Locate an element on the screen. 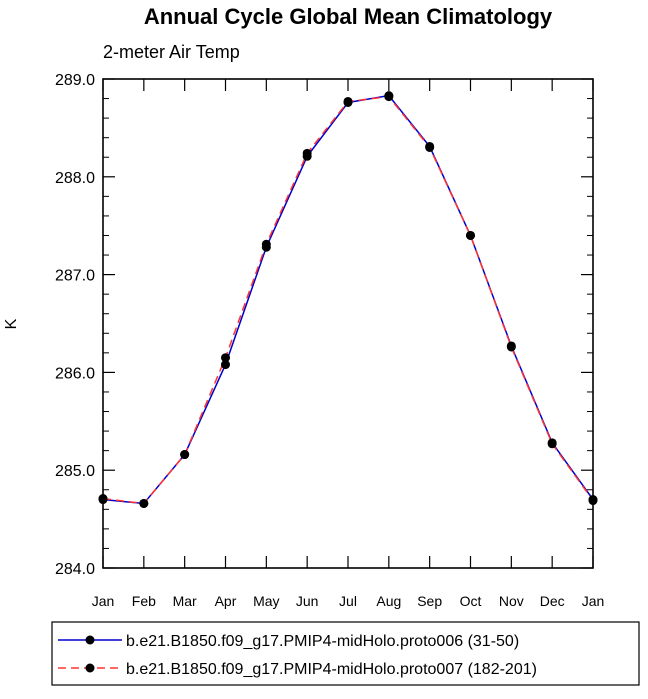  x-tick-label: Jul is located at coordinates (348, 601).